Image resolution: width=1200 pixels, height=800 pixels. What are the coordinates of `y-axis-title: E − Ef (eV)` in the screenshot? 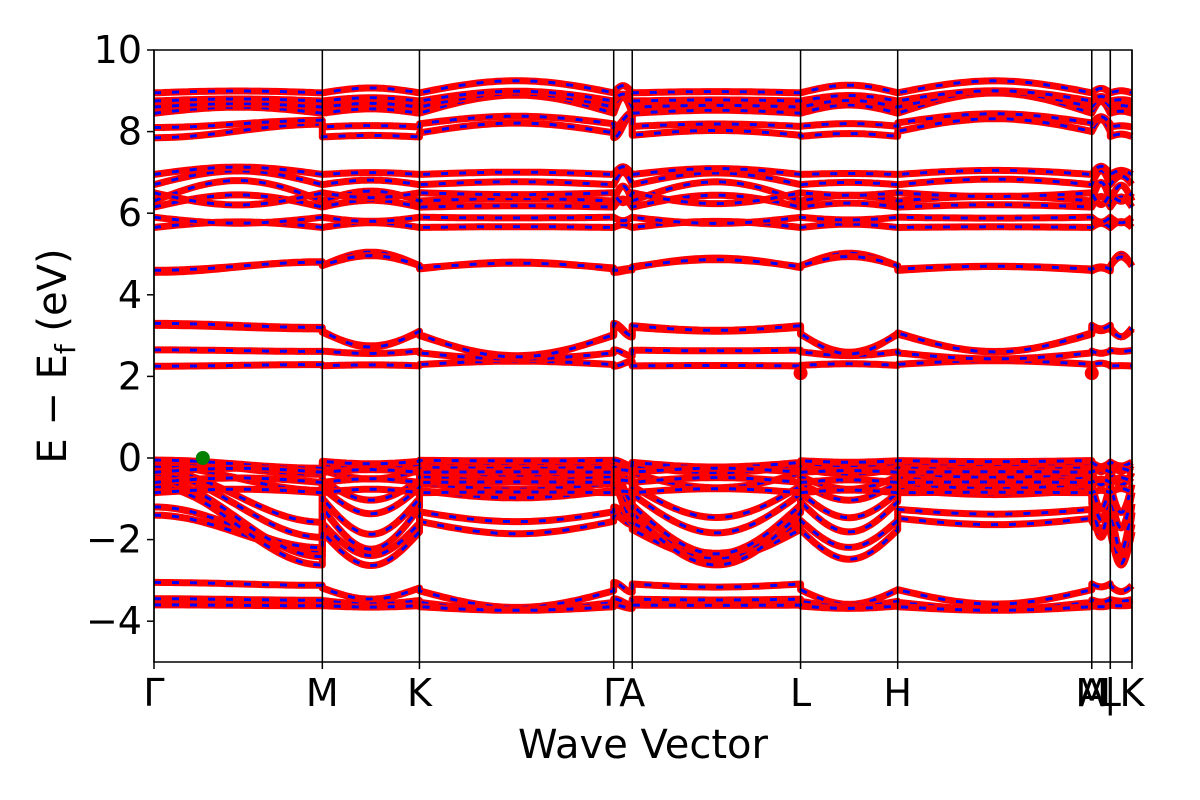 It's located at (56, 355).